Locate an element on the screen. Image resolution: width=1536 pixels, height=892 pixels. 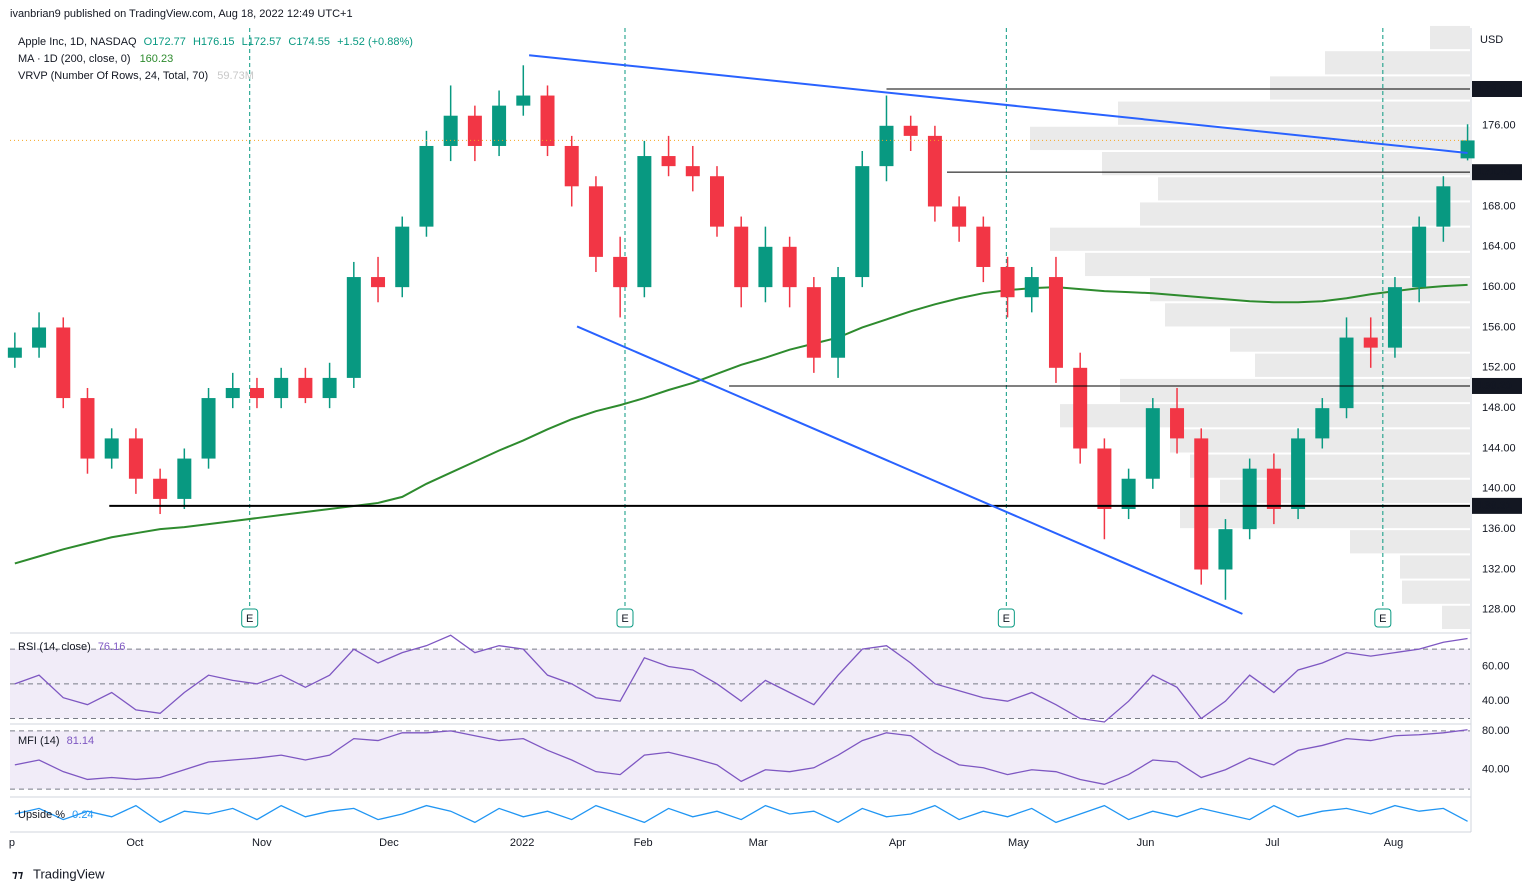
x-tick-label: Oct is located at coordinates (134, 843).